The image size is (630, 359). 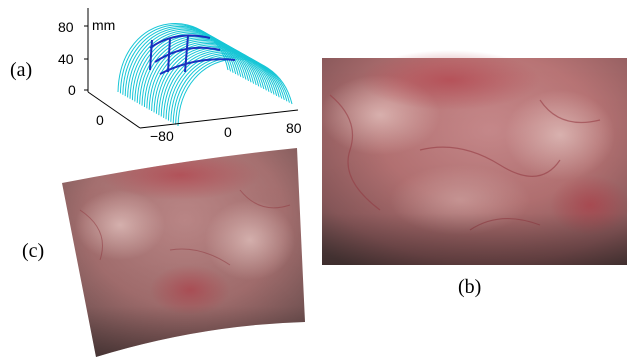 What do you see at coordinates (114, 110) in the screenshot?
I see `y-axis` at bounding box center [114, 110].